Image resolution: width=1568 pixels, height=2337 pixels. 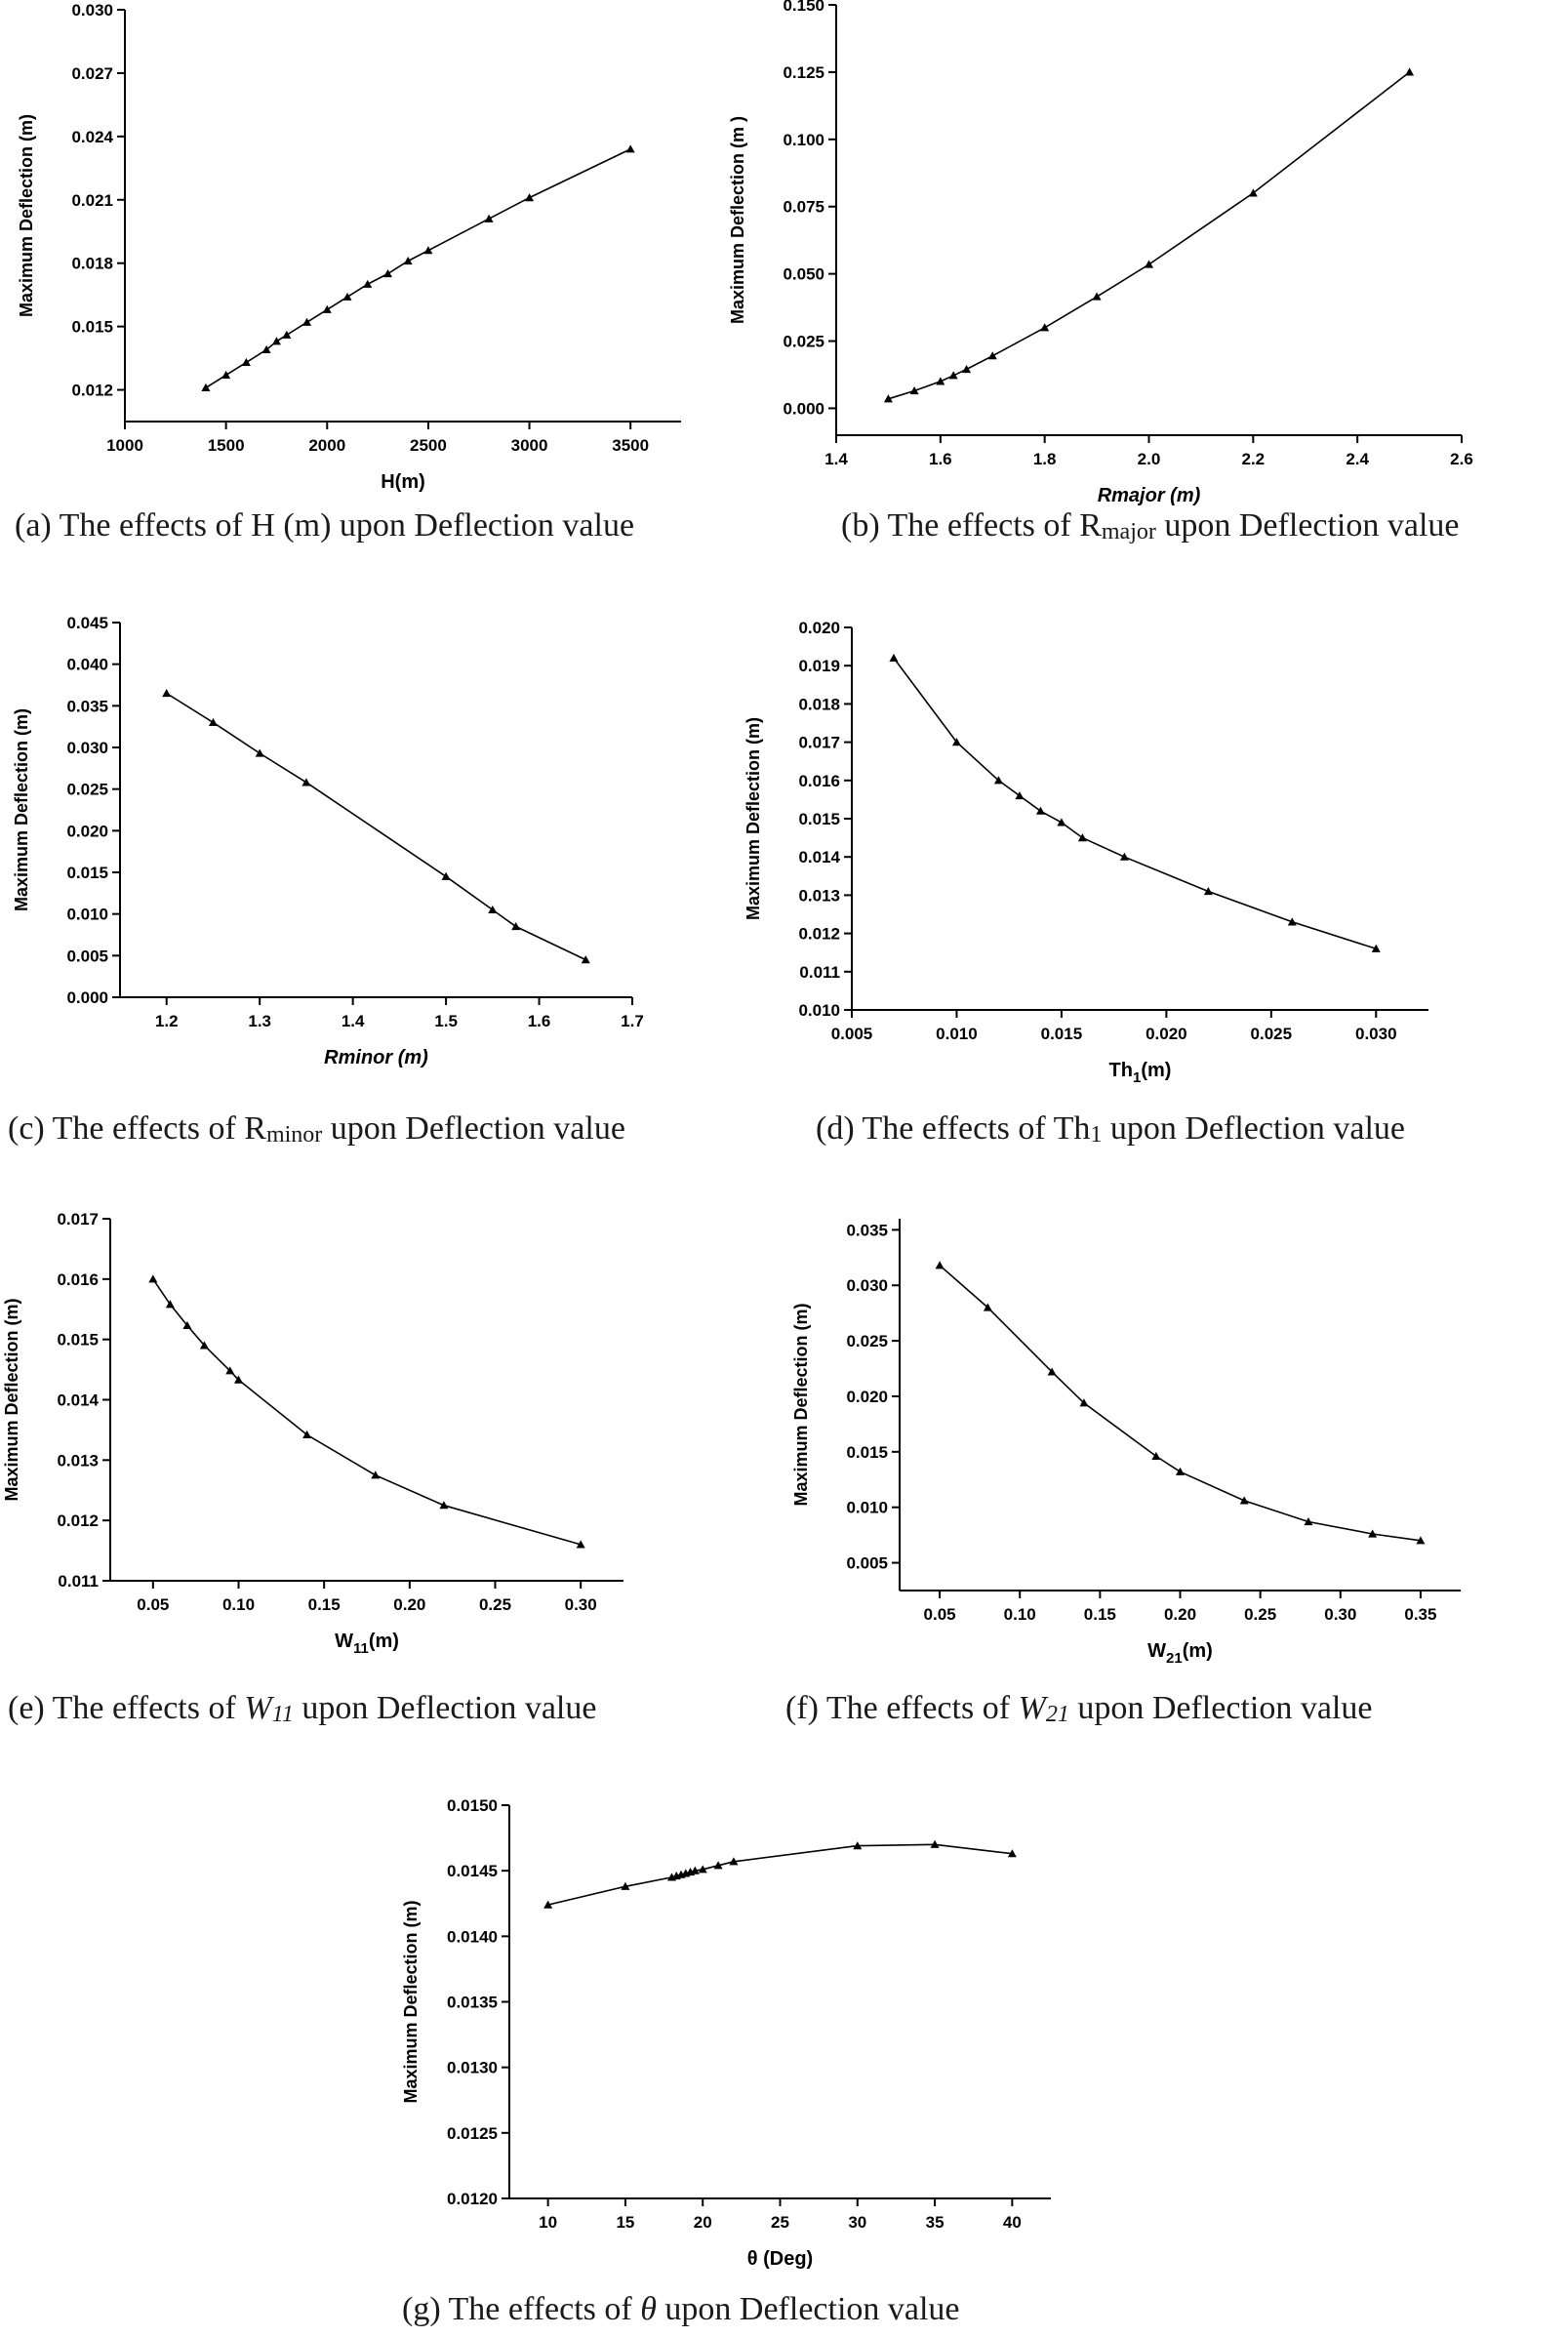 I want to click on x-axis-label-main: Rminor (m), so click(x=376, y=1057).